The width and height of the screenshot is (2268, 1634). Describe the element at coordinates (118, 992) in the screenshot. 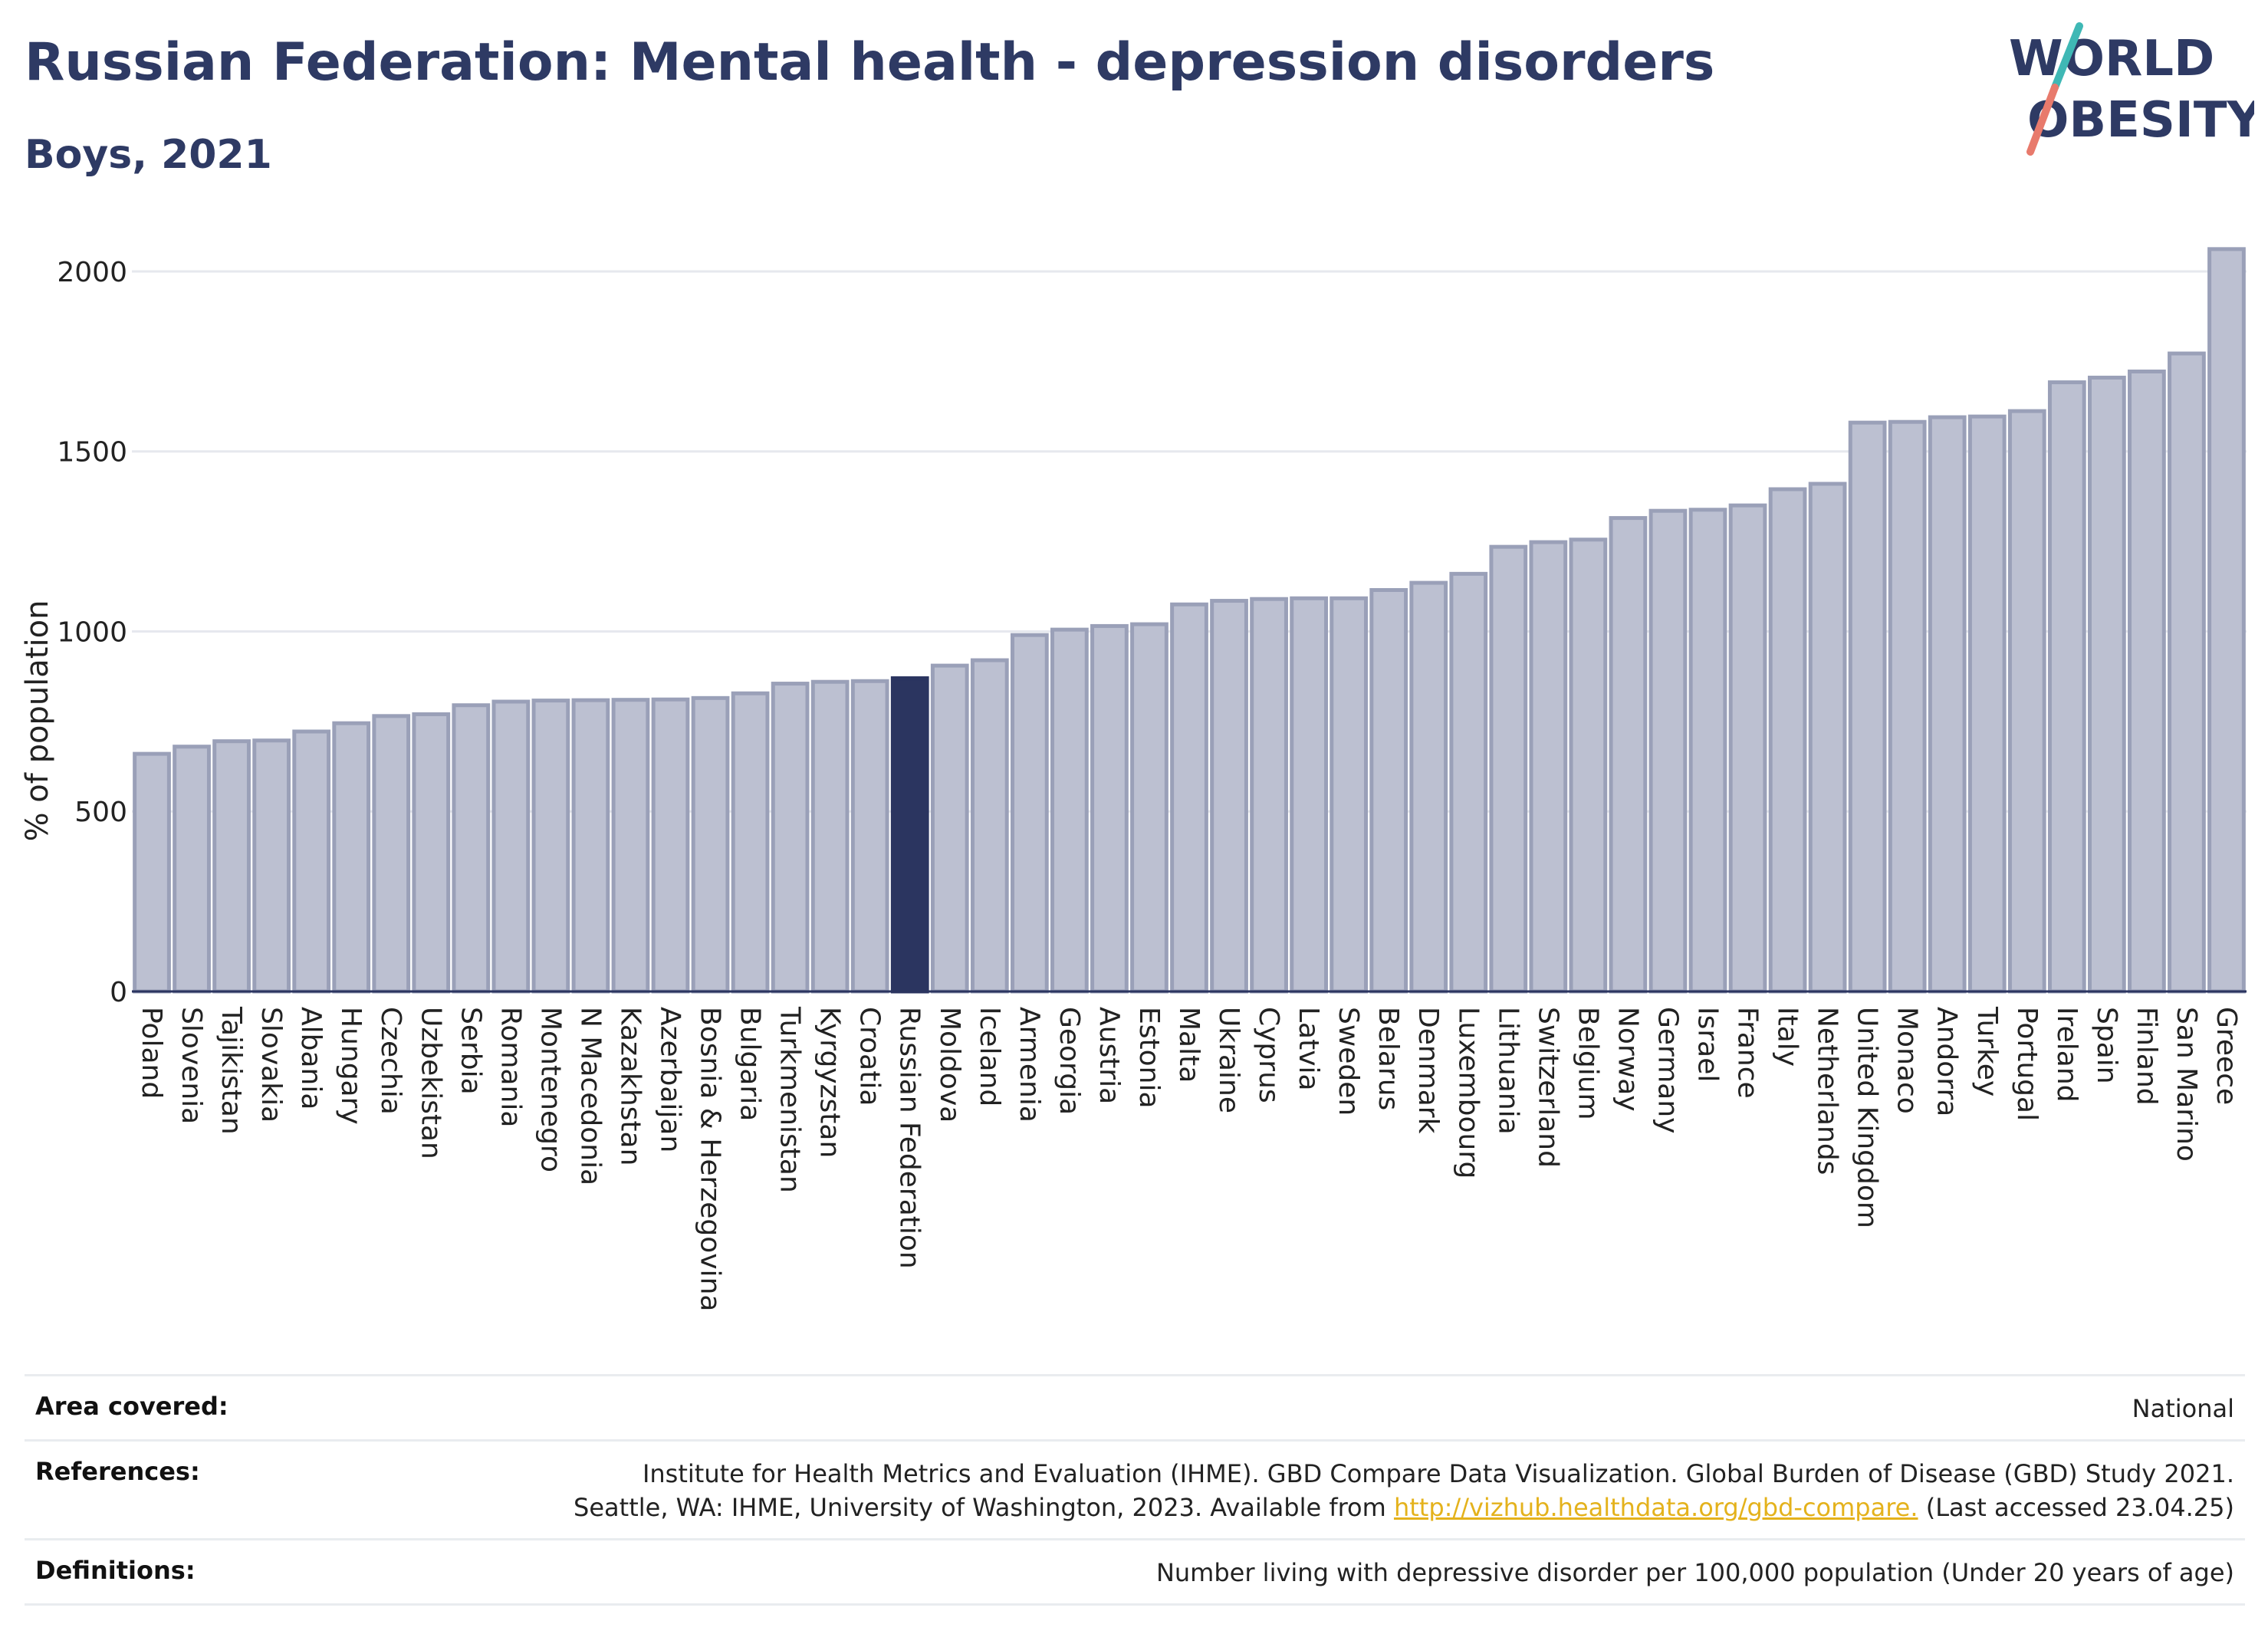

I see `y-tick-label: 0` at that location.